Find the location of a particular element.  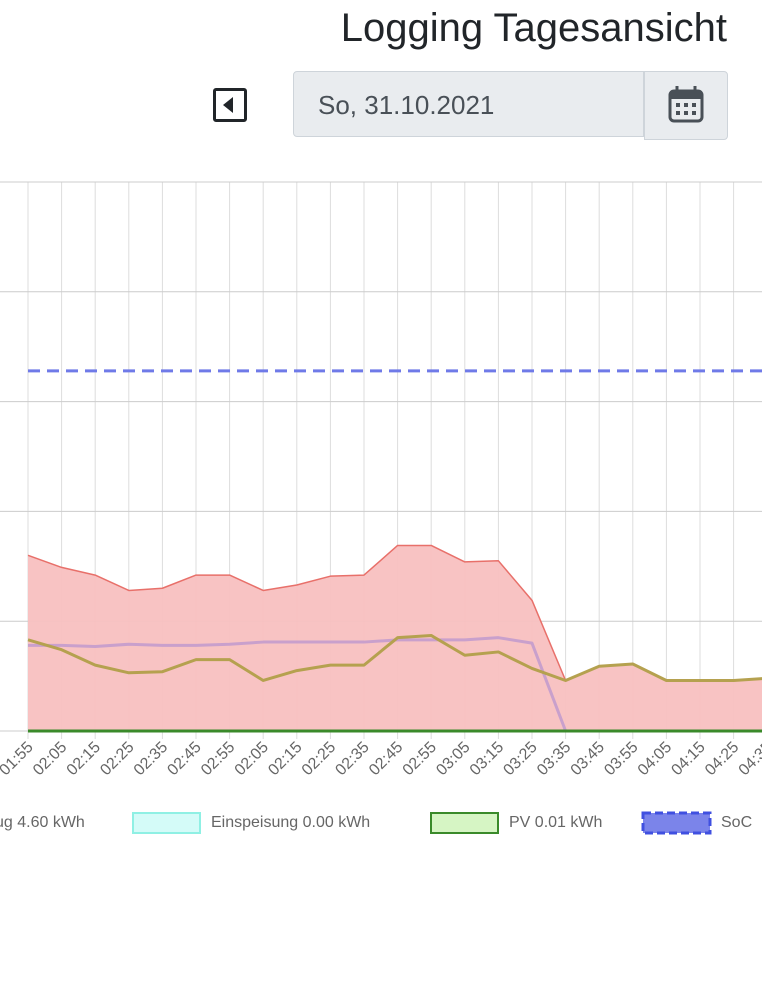

x-tick-label: 01:55 is located at coordinates (18, 759).